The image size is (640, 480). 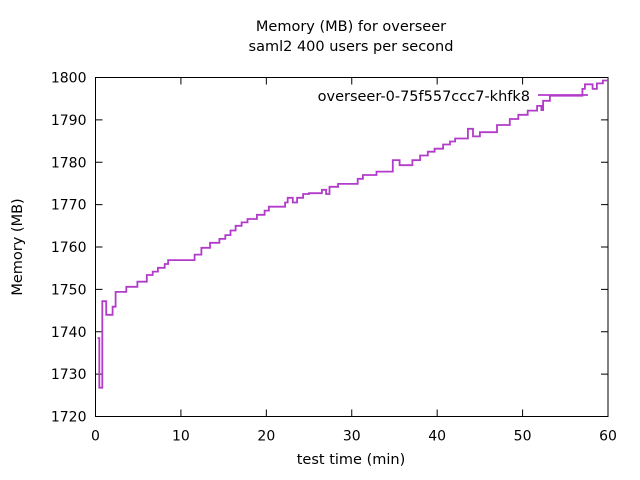 I want to click on y-axis-title: Memory (MB), so click(x=18, y=246).